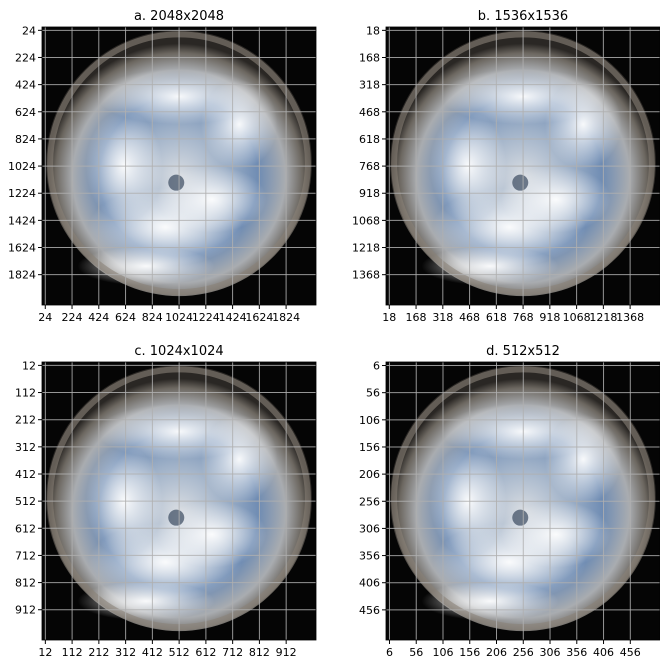 The image size is (660, 656). What do you see at coordinates (152, 651) in the screenshot?
I see `x-tick-label: 412` at bounding box center [152, 651].